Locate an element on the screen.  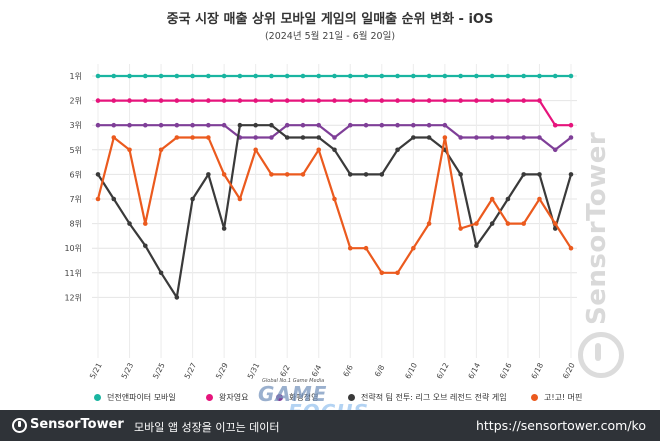
legend-label: 화평정영 is located at coordinates (304, 397).